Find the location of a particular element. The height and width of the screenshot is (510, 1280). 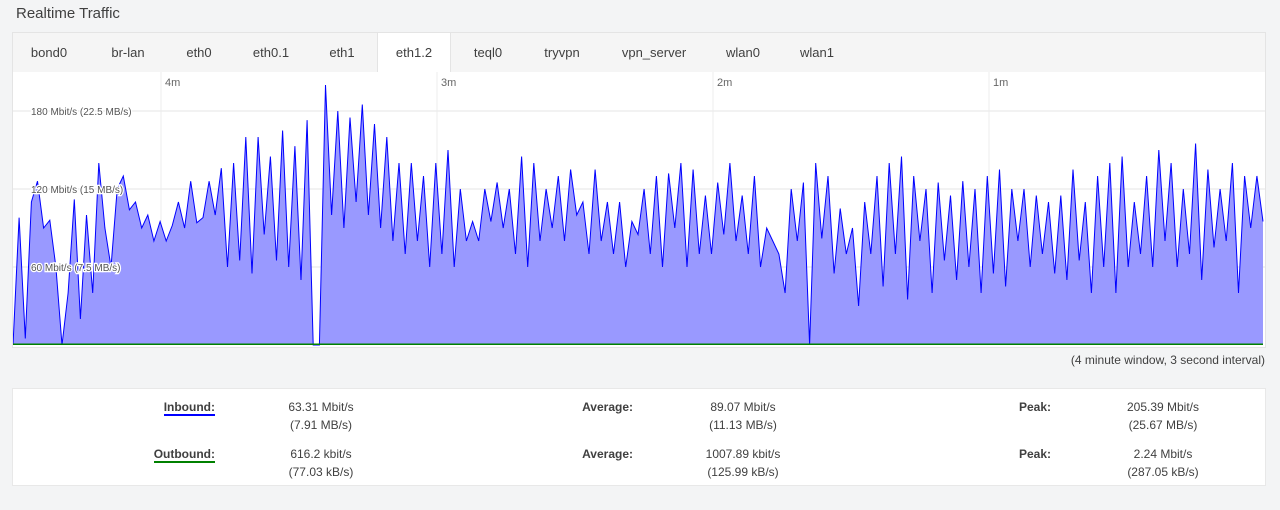

tab-eth1: eth1 is located at coordinates (342, 52).